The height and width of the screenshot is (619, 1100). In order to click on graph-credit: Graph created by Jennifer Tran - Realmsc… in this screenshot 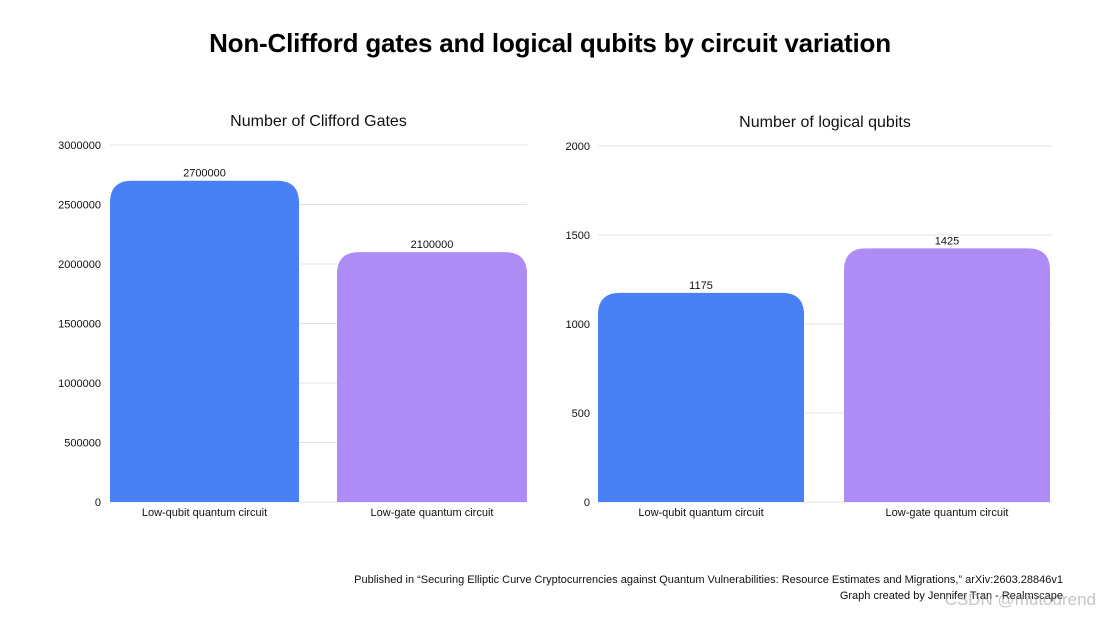, I will do `click(951, 596)`.